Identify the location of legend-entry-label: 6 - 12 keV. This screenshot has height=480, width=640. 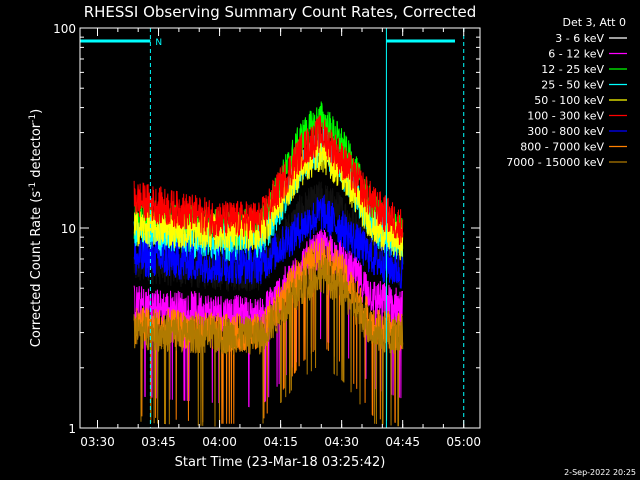
(576, 54).